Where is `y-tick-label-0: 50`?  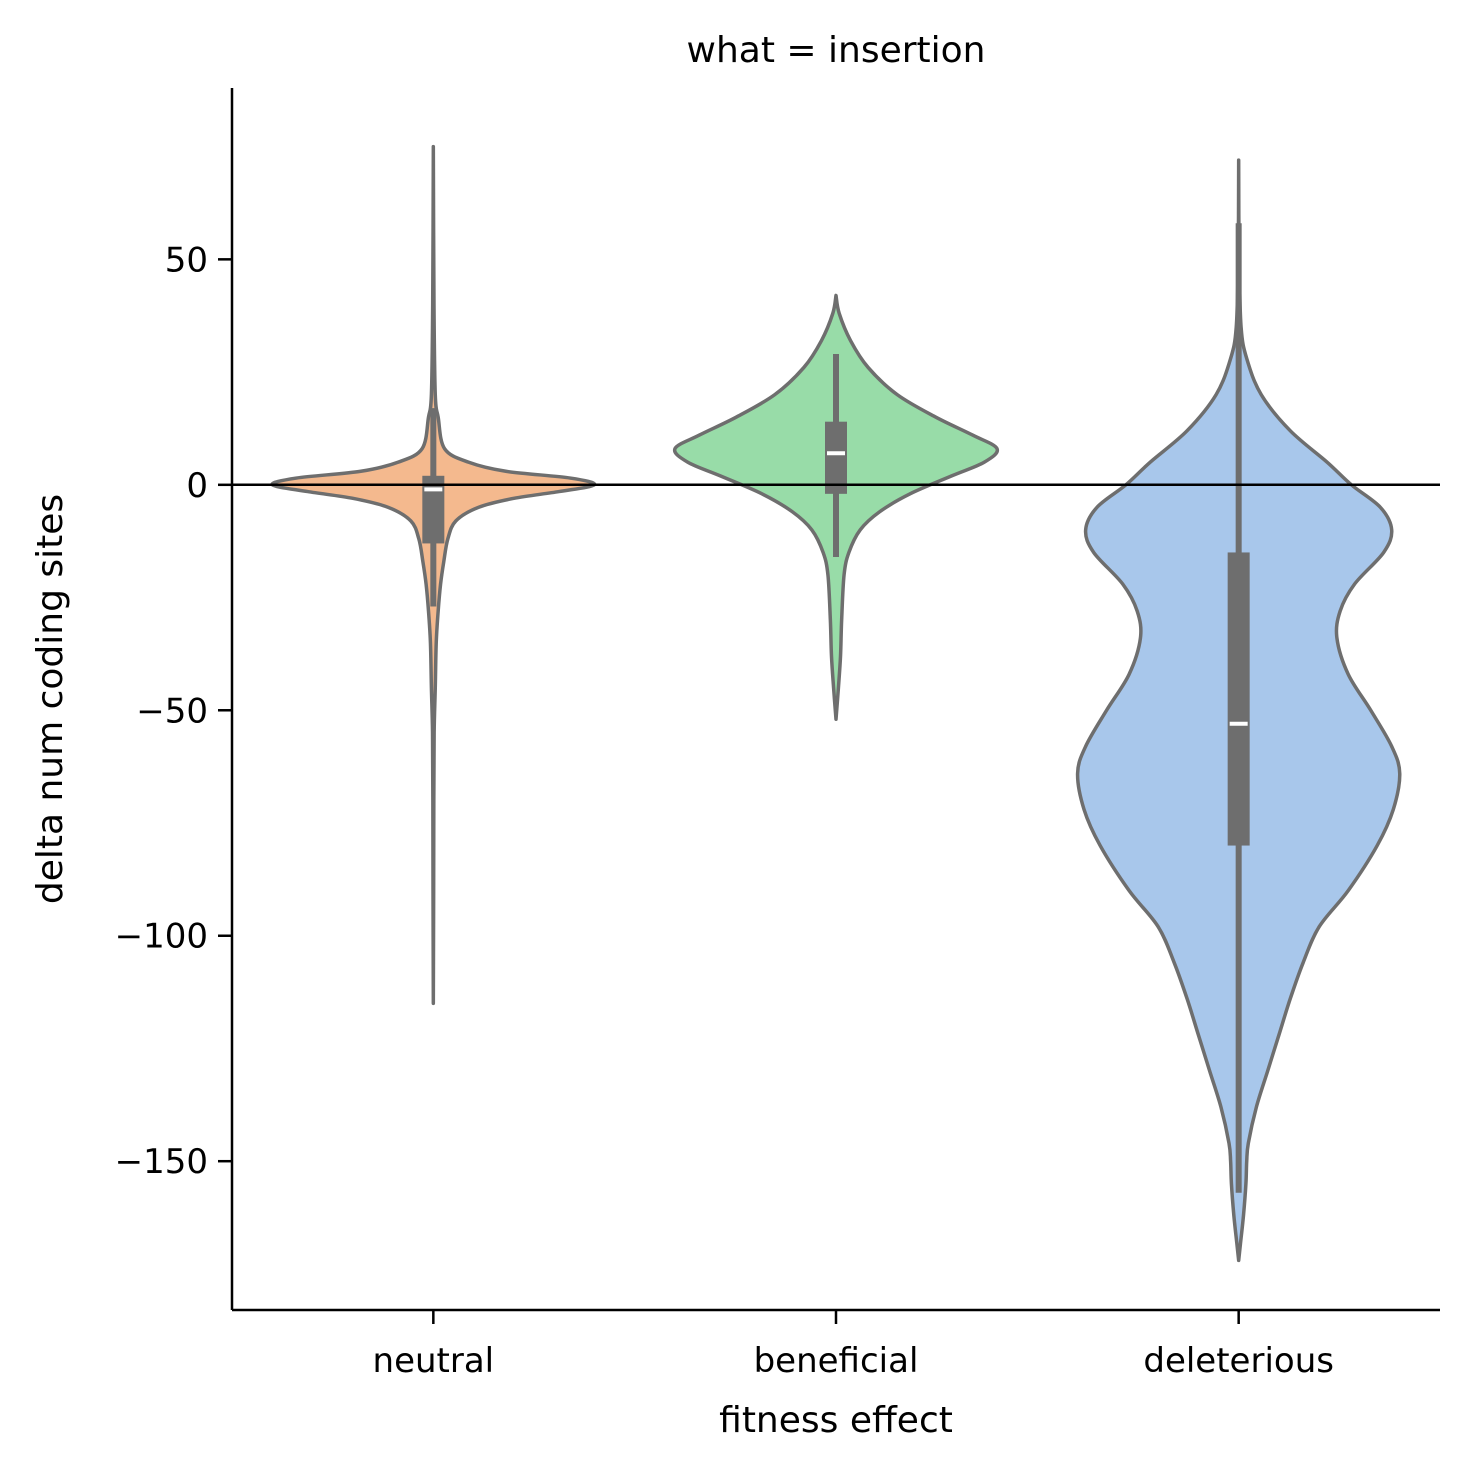
y-tick-label-0: 50 is located at coordinates (186, 260).